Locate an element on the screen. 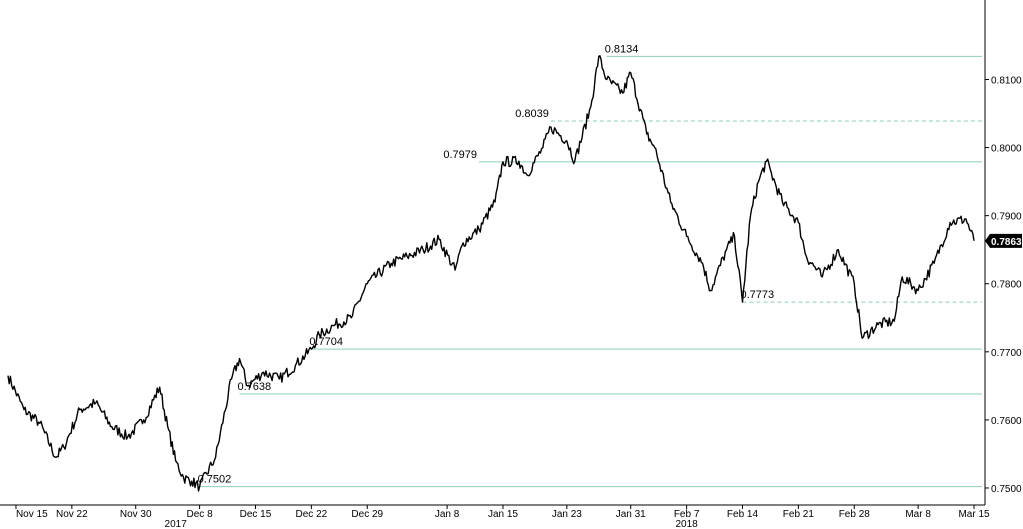 The height and width of the screenshot is (529, 1023). y-tick-label: 0.7900 is located at coordinates (1006, 217).